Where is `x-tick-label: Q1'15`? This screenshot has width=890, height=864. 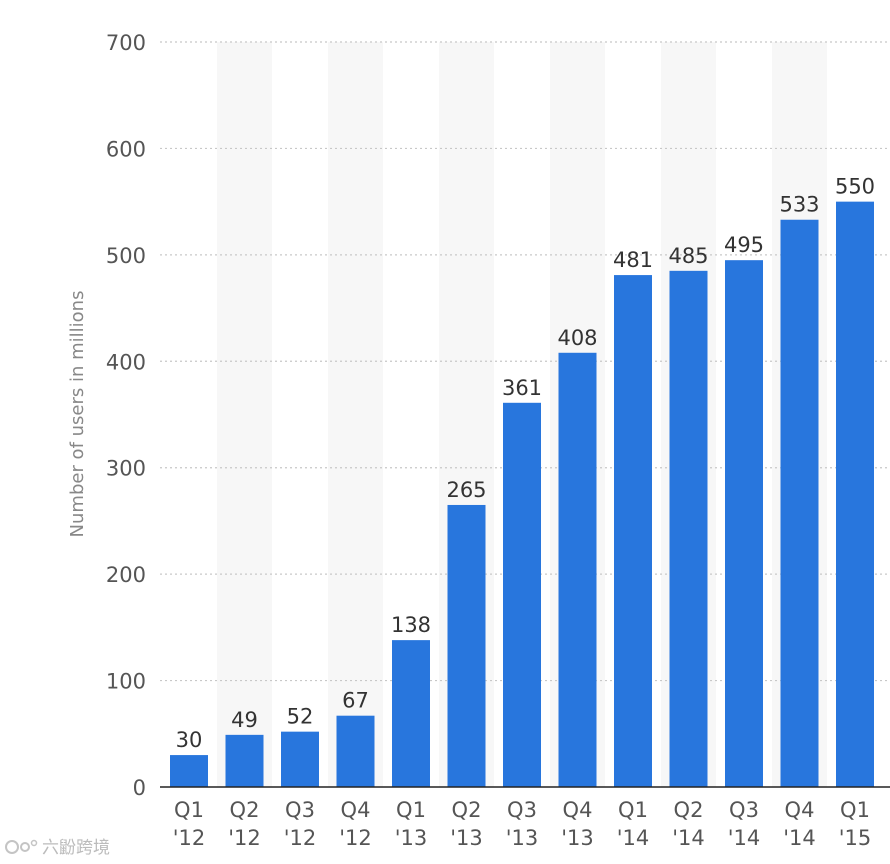
x-tick-label: Q1'15 is located at coordinates (855, 824).